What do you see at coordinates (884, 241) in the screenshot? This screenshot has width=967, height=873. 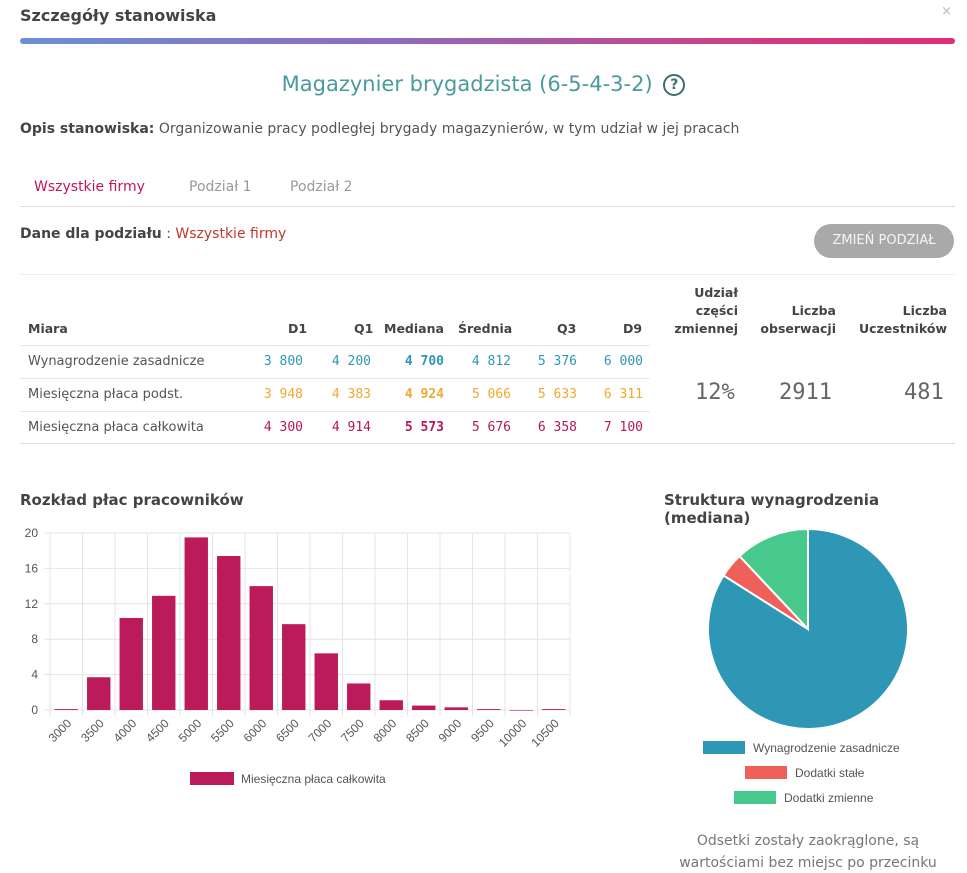 I see `change-split-button: ZMIEŃ PODZIAŁ` at bounding box center [884, 241].